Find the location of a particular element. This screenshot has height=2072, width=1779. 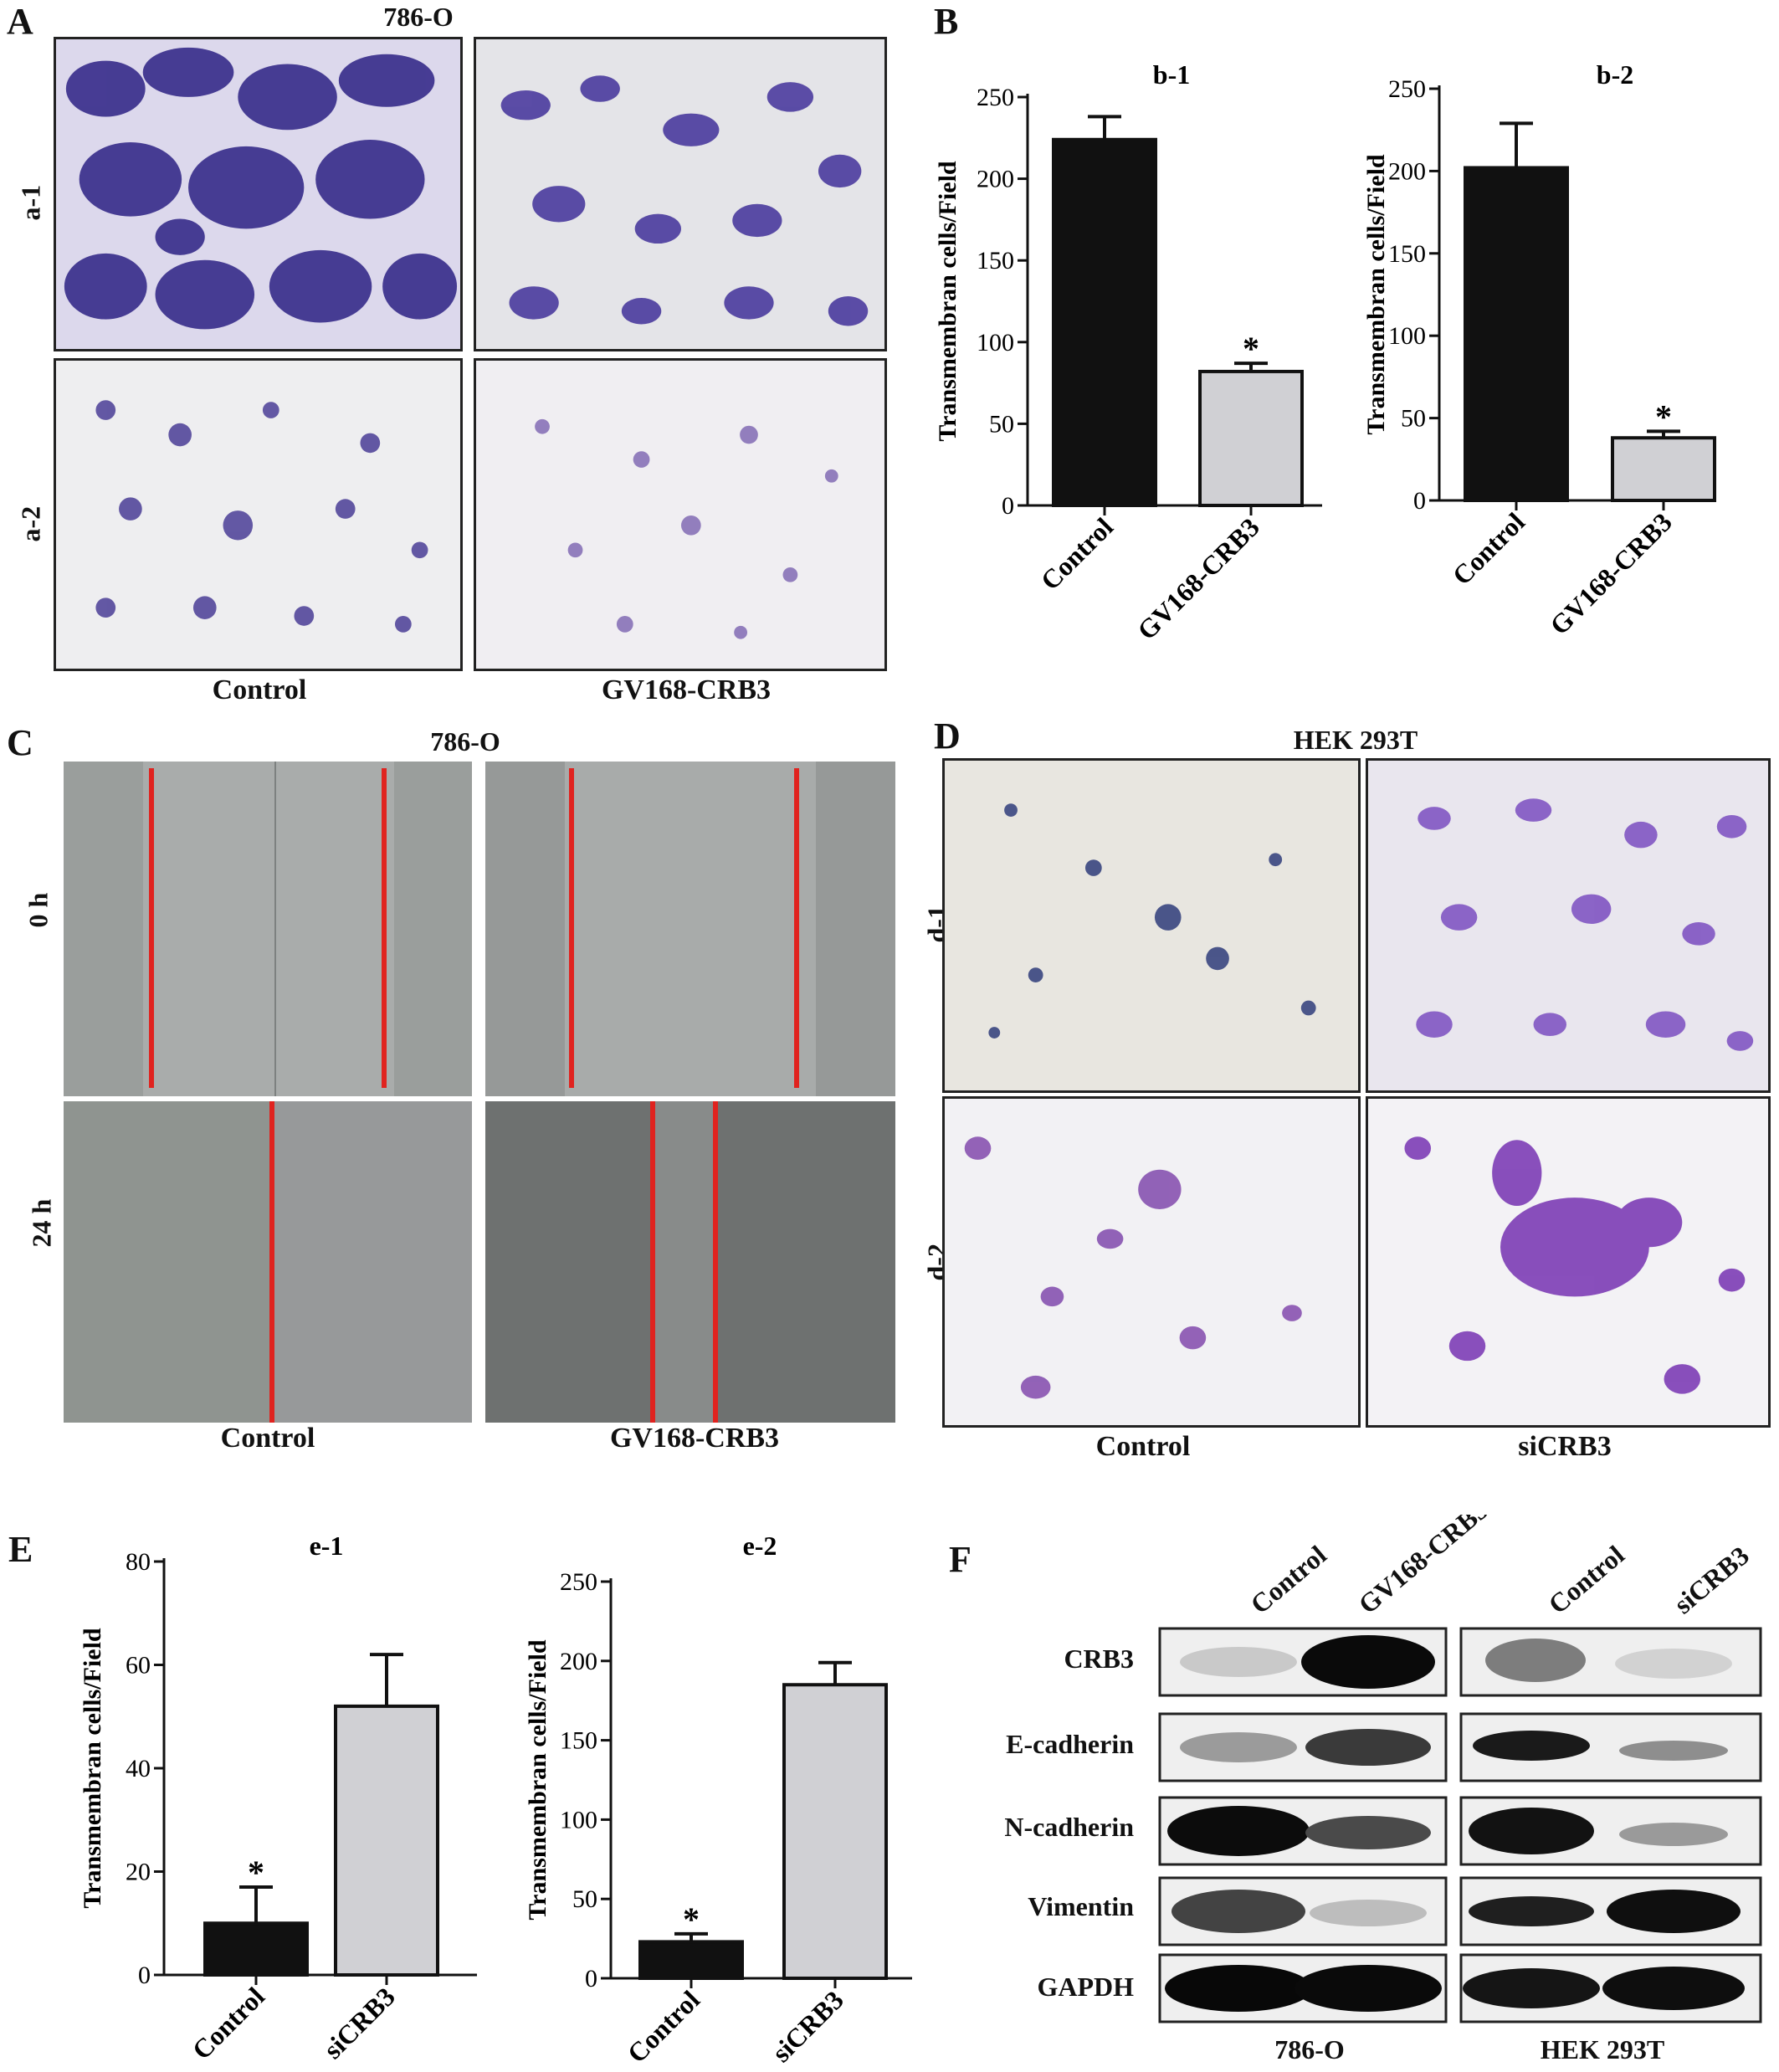

panel-E-letter: E is located at coordinates (20, 1549).